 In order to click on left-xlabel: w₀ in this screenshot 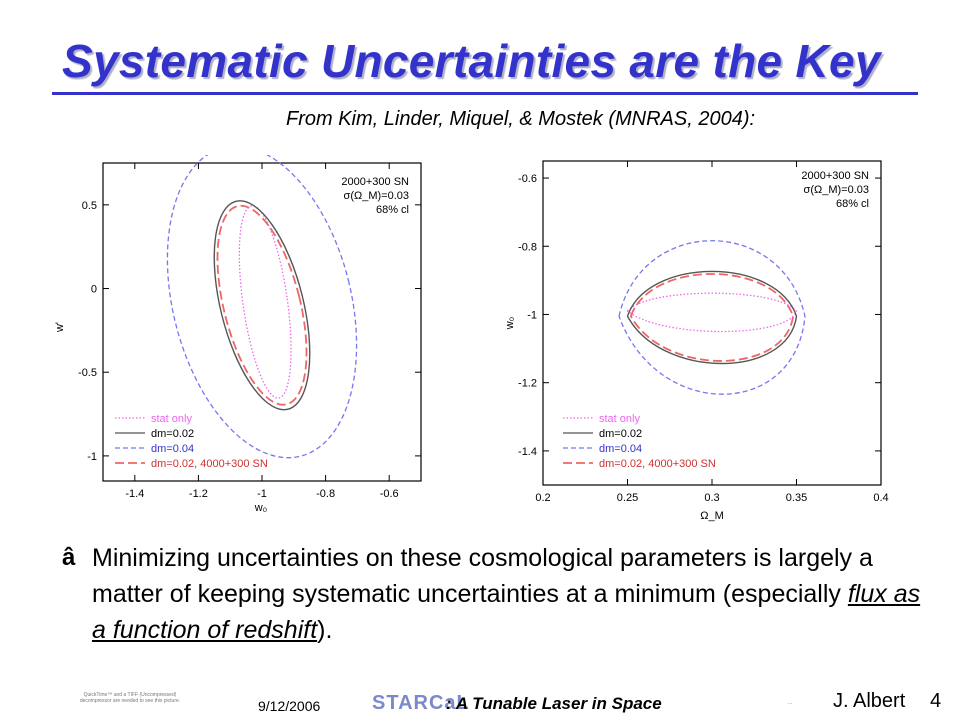, I will do `click(261, 508)`.